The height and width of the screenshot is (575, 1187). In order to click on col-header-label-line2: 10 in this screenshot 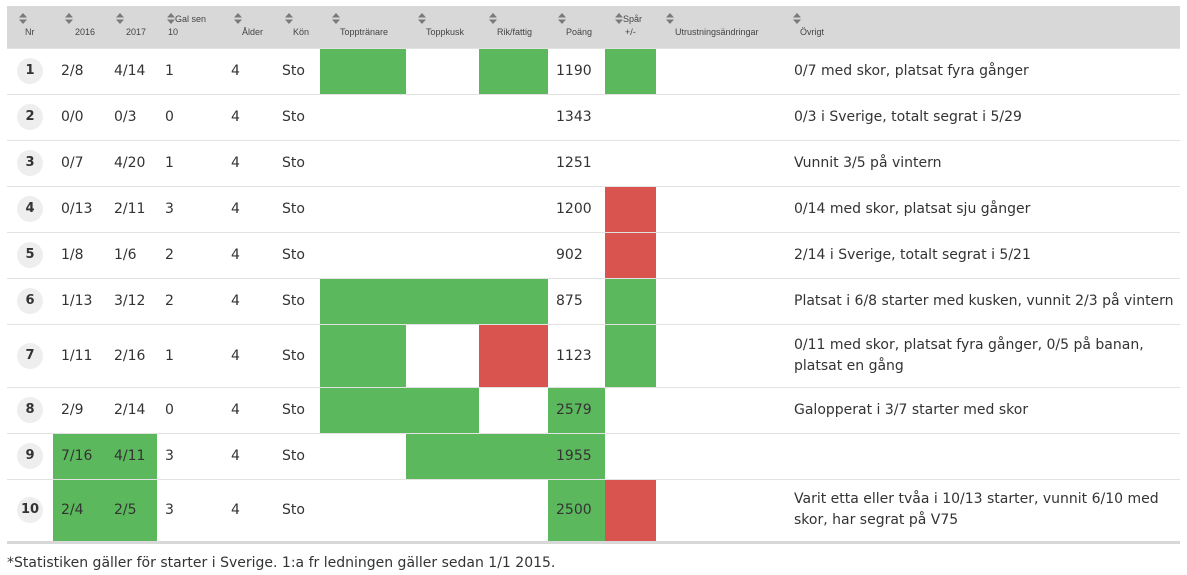, I will do `click(173, 32)`.